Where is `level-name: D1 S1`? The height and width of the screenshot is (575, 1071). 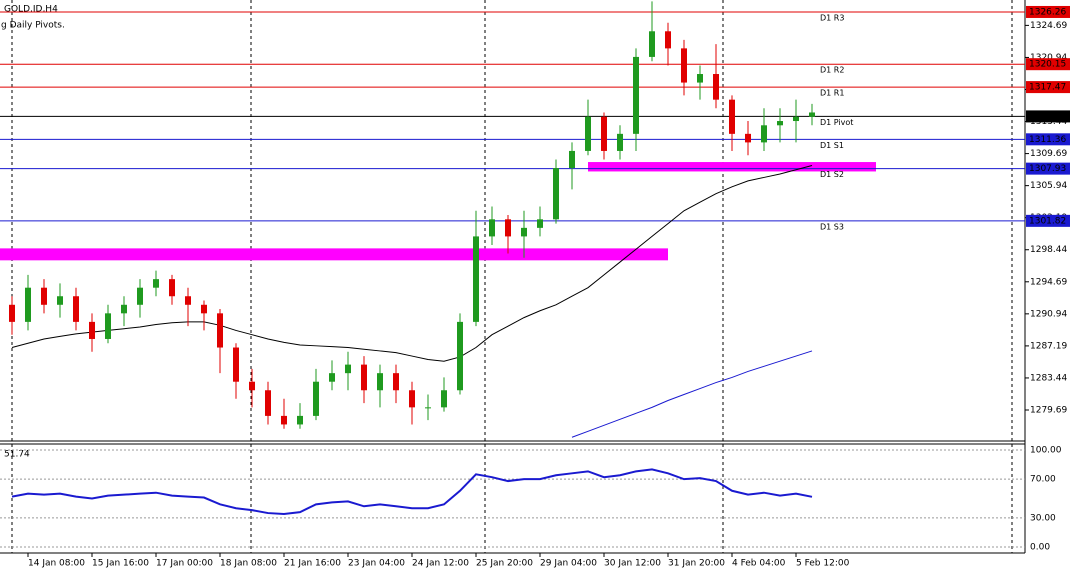
level-name: D1 S1 is located at coordinates (832, 145).